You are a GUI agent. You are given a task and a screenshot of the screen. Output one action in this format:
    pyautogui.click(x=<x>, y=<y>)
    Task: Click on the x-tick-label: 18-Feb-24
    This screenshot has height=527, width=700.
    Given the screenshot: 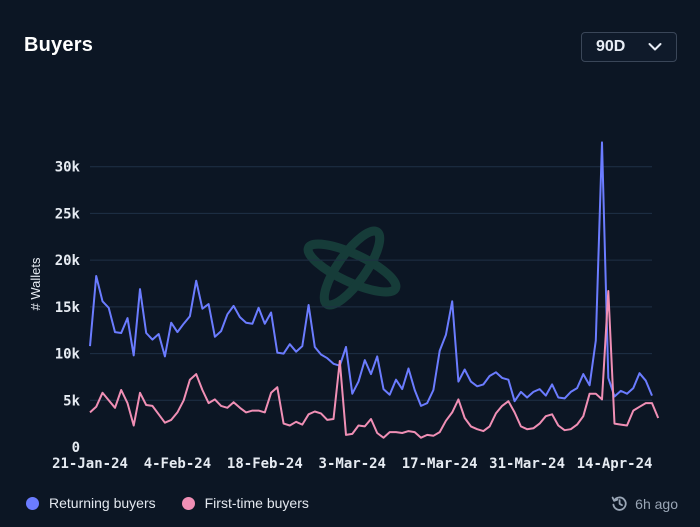 What is the action you would take?
    pyautogui.click(x=265, y=464)
    